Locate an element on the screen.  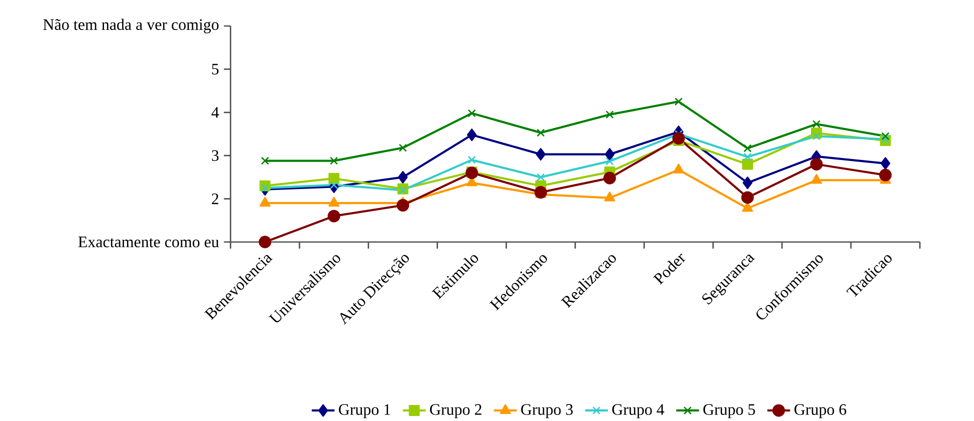
y-tick-label: 5 is located at coordinates (215, 69).